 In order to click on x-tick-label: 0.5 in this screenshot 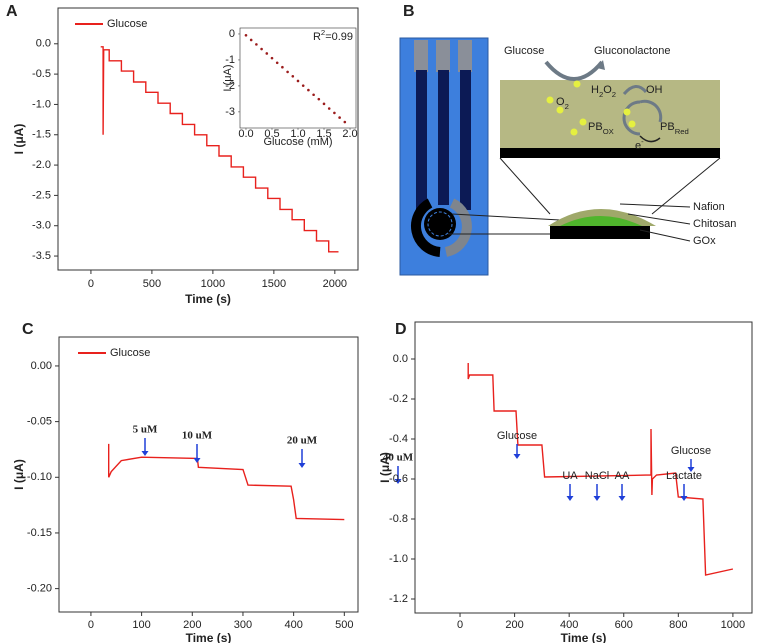, I will do `click(271, 134)`.